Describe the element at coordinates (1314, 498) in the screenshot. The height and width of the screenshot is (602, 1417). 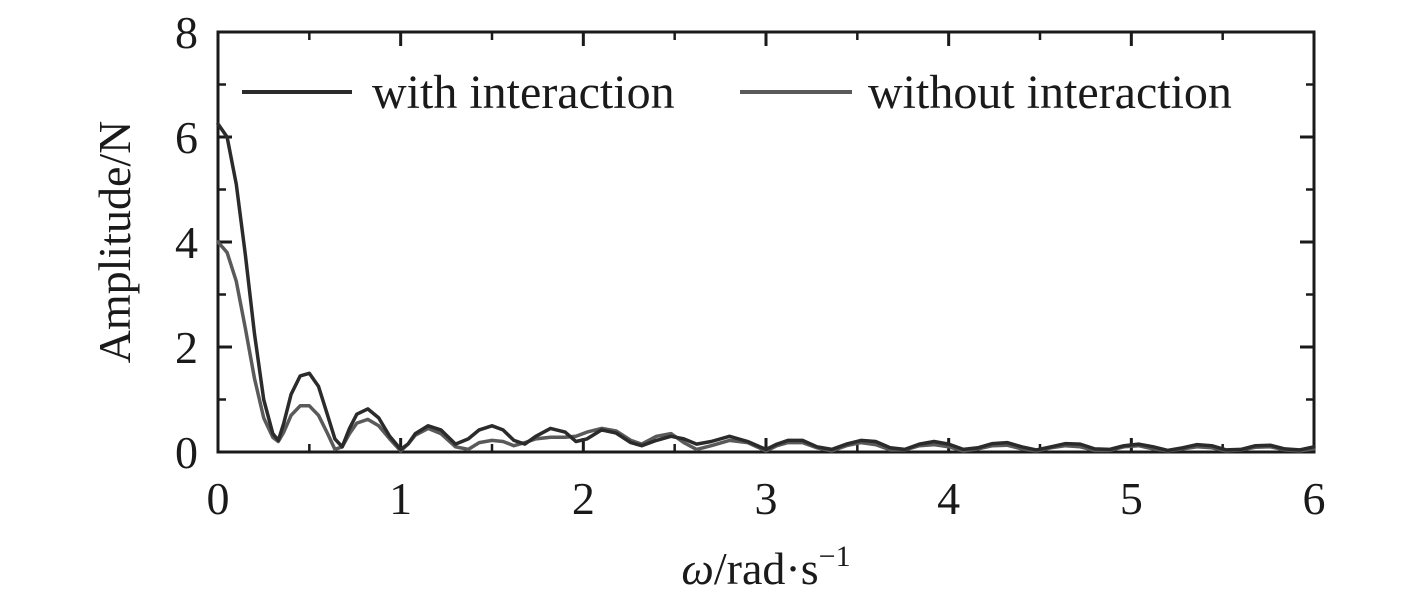
I see `x-tick-label: 6` at that location.